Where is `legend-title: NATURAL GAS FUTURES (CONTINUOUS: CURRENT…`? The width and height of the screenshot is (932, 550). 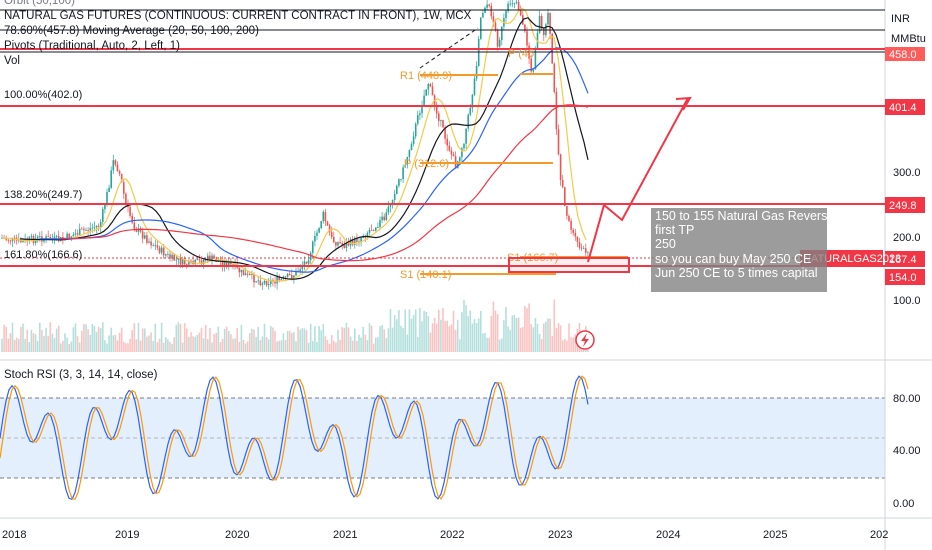
legend-title: NATURAL GAS FUTURES (CONTINUOUS: CURRENT… is located at coordinates (238, 16).